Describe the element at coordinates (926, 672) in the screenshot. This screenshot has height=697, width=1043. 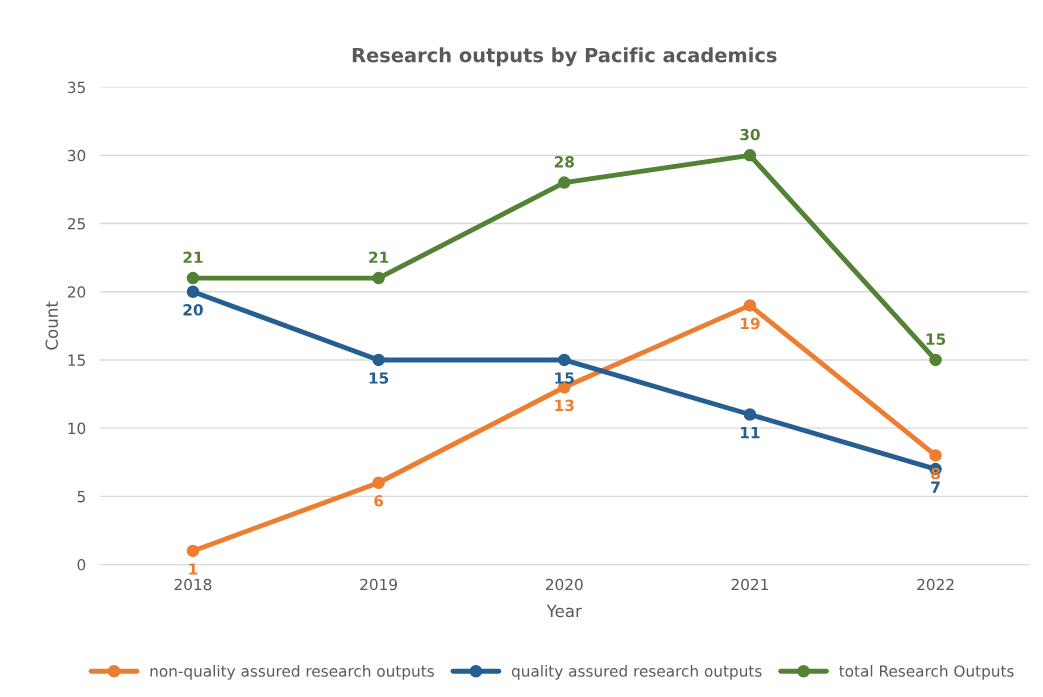
I see `legend-label: total Research Outputs` at that location.